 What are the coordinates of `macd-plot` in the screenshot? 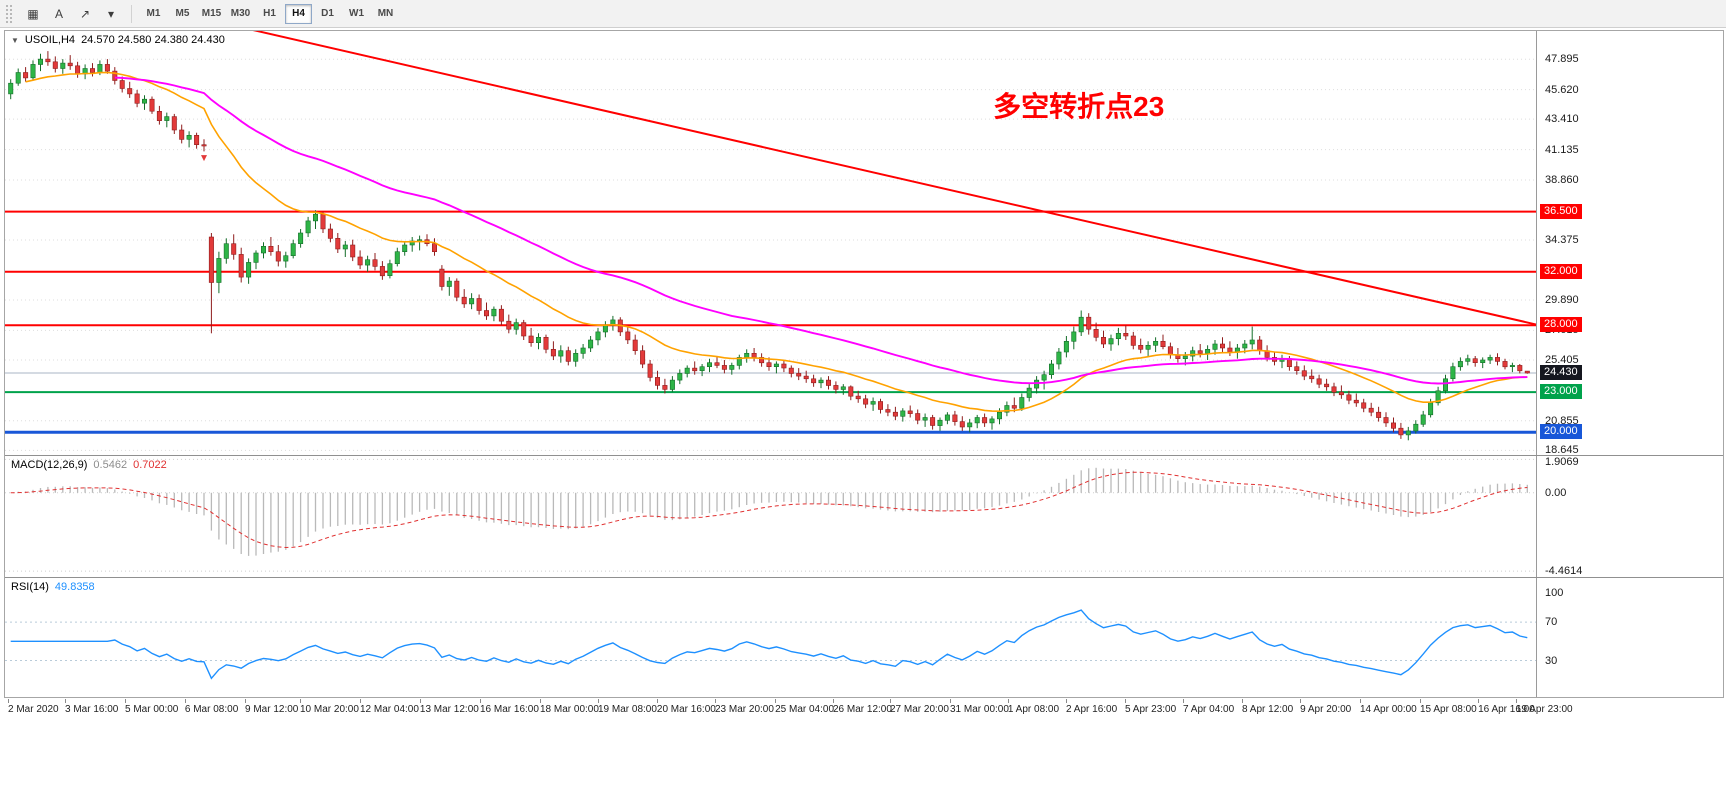 It's located at (771, 516).